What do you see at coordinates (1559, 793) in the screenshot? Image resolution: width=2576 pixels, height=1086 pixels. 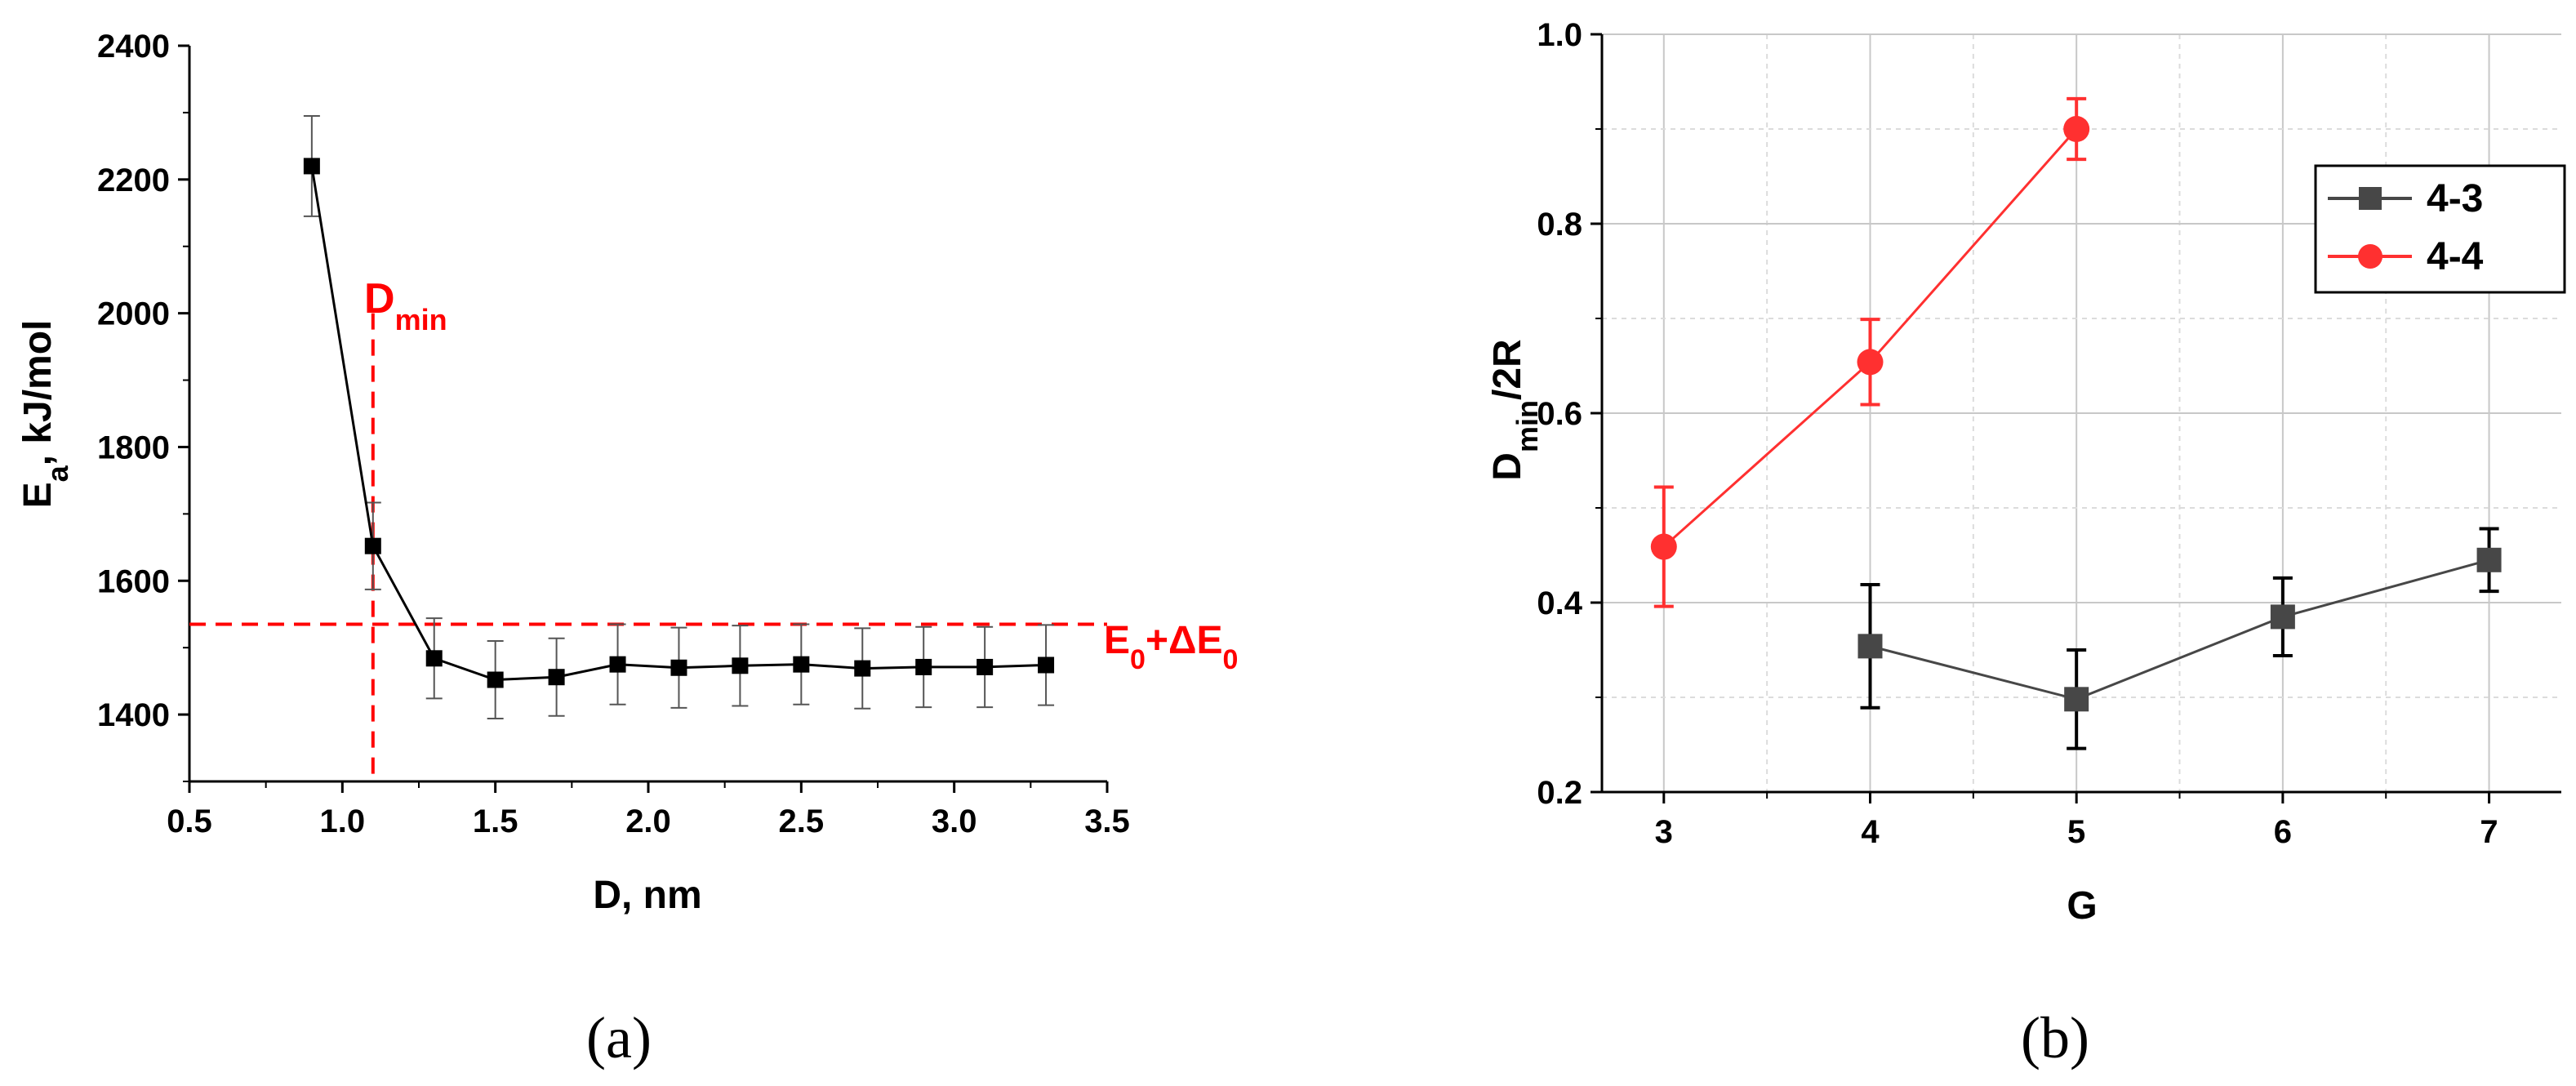 I see `y-tick-label: 0.2` at bounding box center [1559, 793].